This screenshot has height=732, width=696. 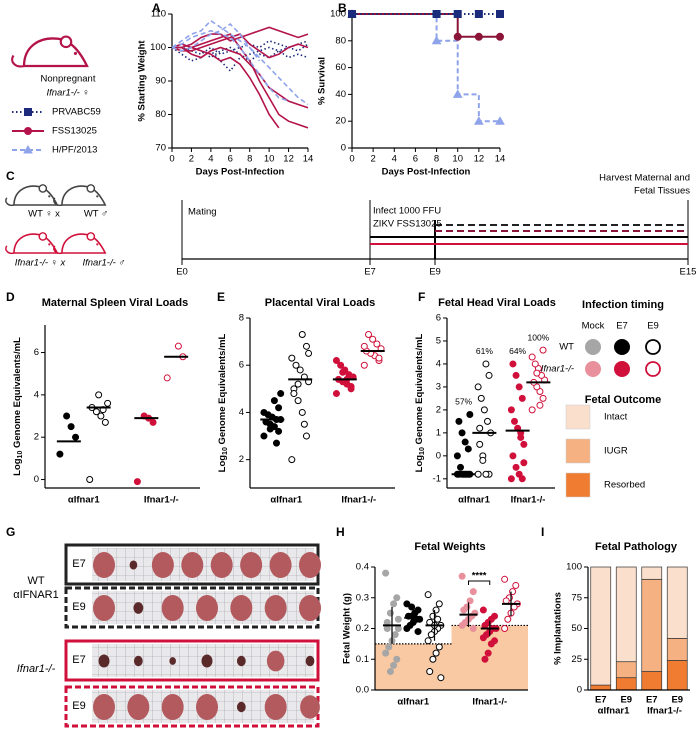 I want to click on cross-label: Ifnar1-/- ♂, so click(x=103, y=263).